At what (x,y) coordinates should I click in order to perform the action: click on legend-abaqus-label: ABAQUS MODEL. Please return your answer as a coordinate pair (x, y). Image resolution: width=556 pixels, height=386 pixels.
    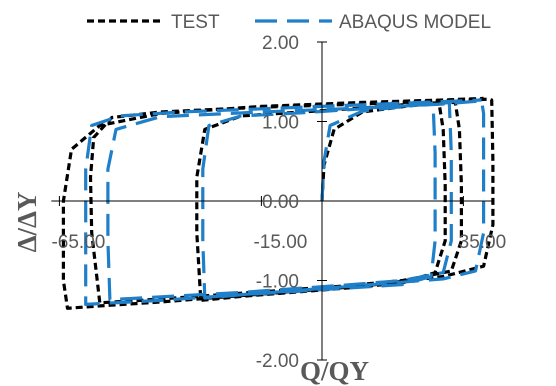
    Looking at the image, I should click on (415, 22).